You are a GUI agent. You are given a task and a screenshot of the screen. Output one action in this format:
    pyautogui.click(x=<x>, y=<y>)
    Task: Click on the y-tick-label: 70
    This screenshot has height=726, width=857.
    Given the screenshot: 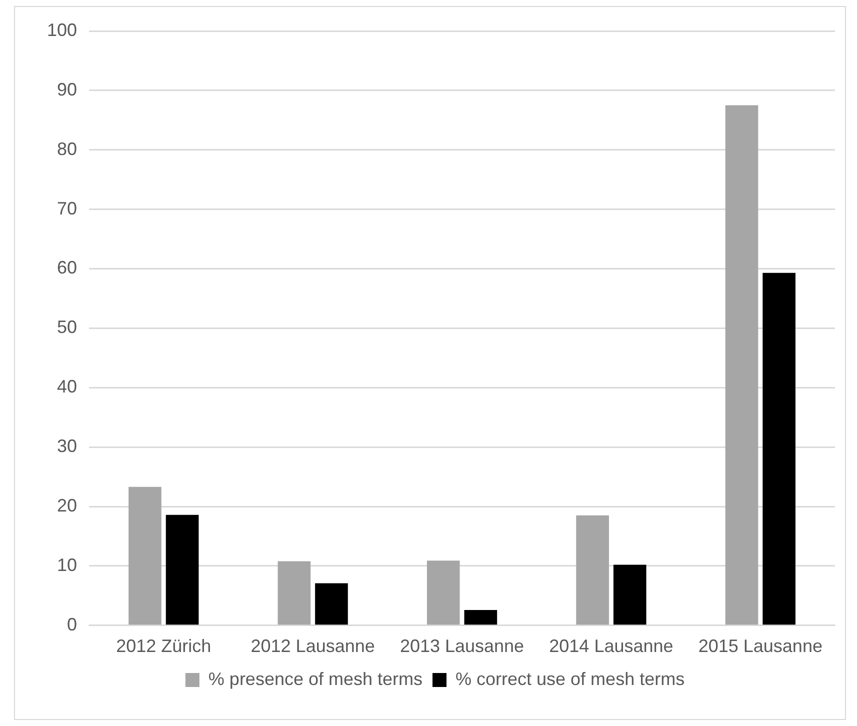 What is the action you would take?
    pyautogui.click(x=67, y=208)
    